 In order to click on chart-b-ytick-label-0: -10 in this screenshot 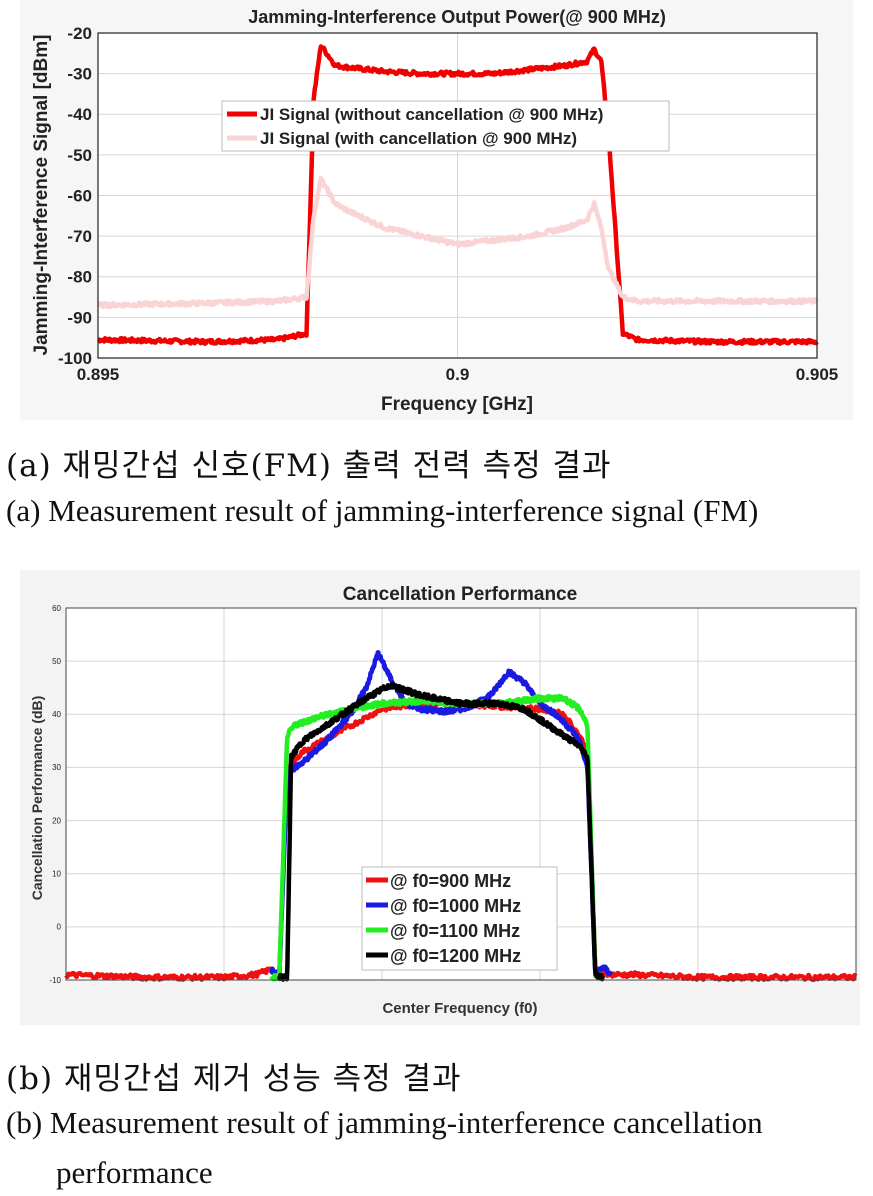, I will do `click(55, 980)`.